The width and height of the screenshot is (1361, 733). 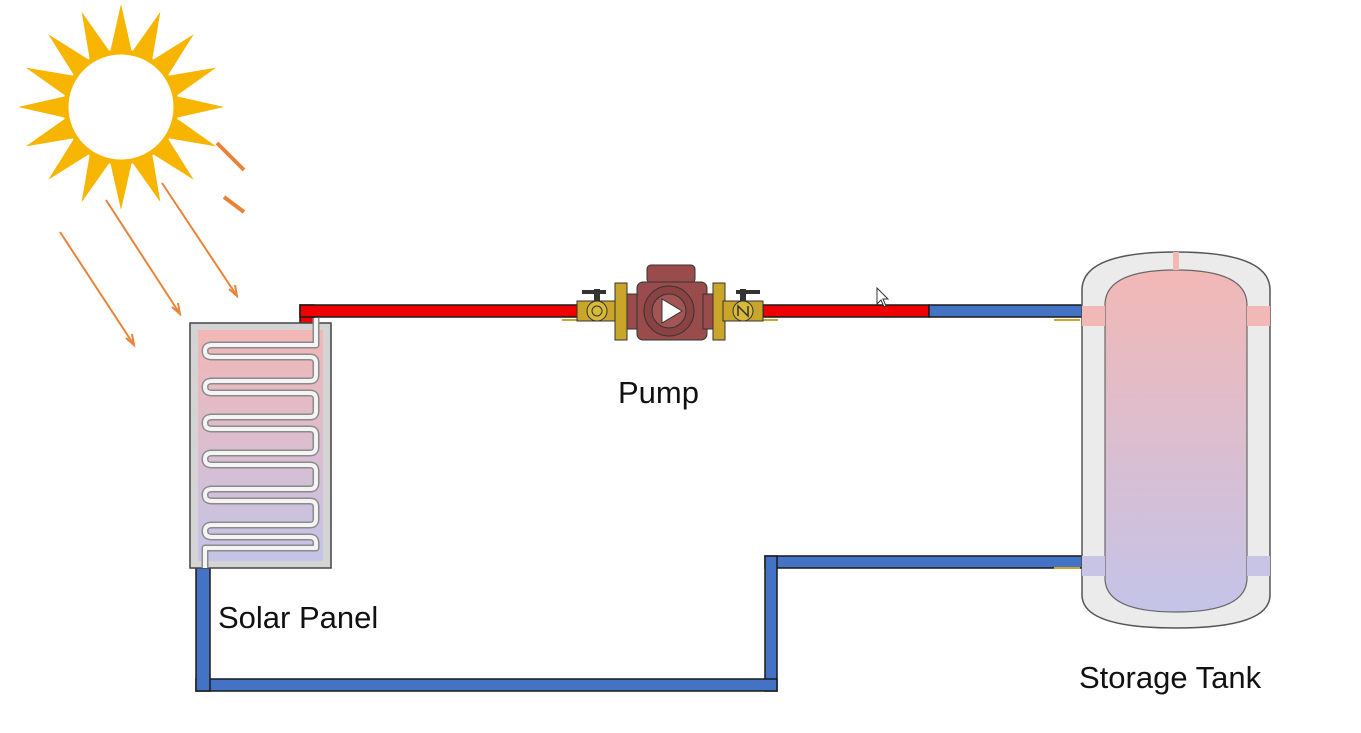 I want to click on check-valve-right, so click(x=743, y=305).